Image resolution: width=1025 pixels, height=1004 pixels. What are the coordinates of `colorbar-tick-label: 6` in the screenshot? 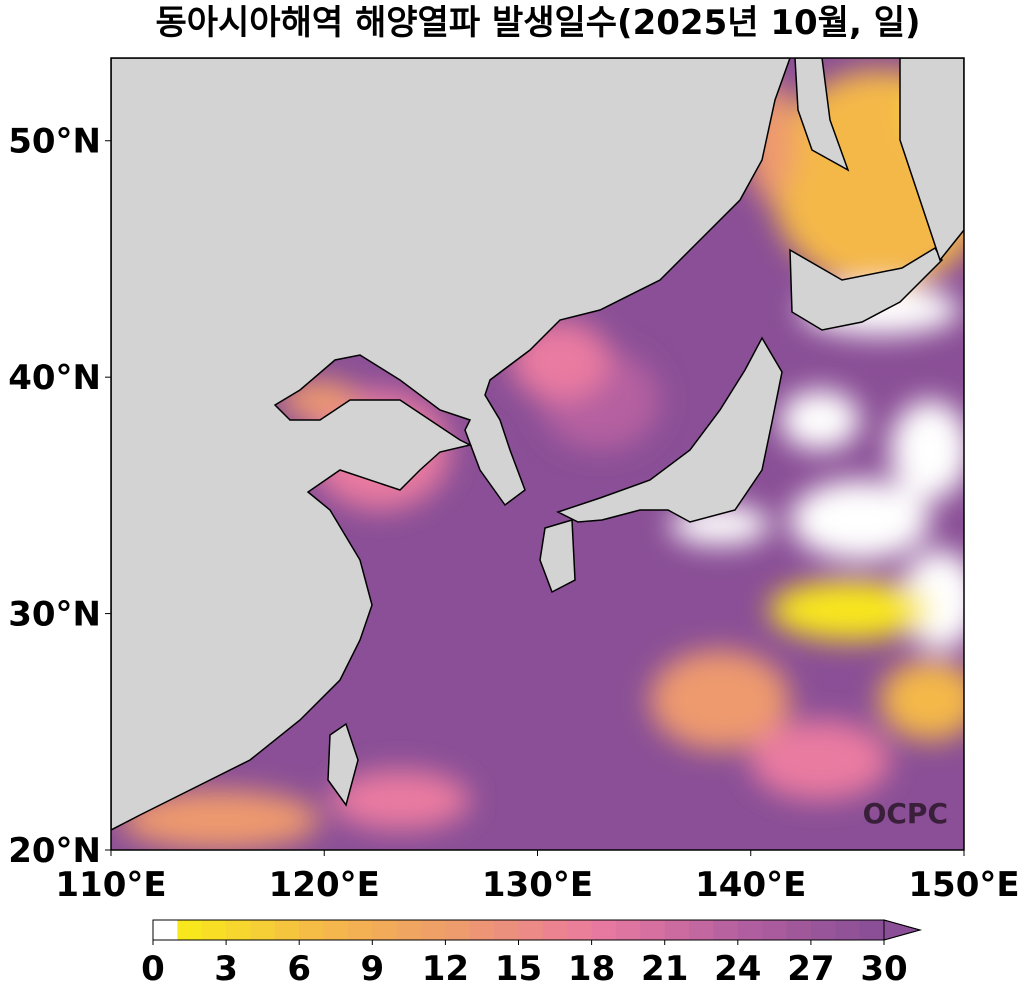 It's located at (299, 969).